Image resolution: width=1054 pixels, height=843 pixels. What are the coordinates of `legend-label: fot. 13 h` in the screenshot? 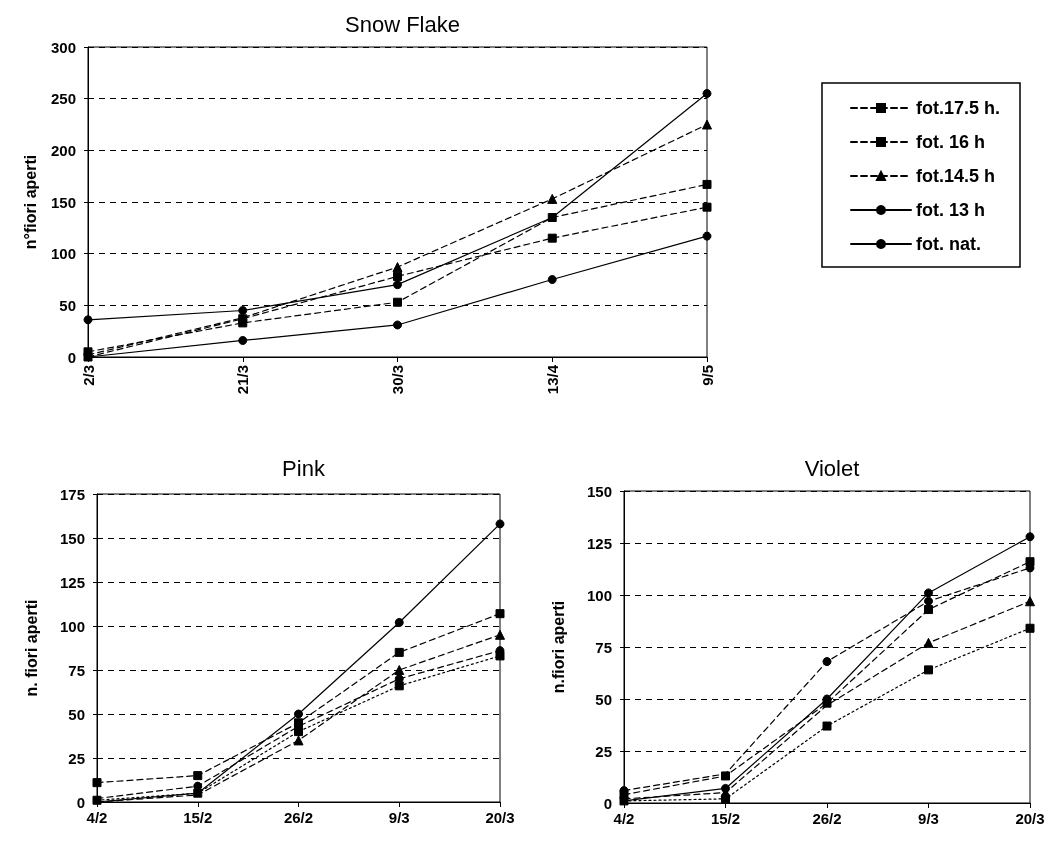 It's located at (950, 210).